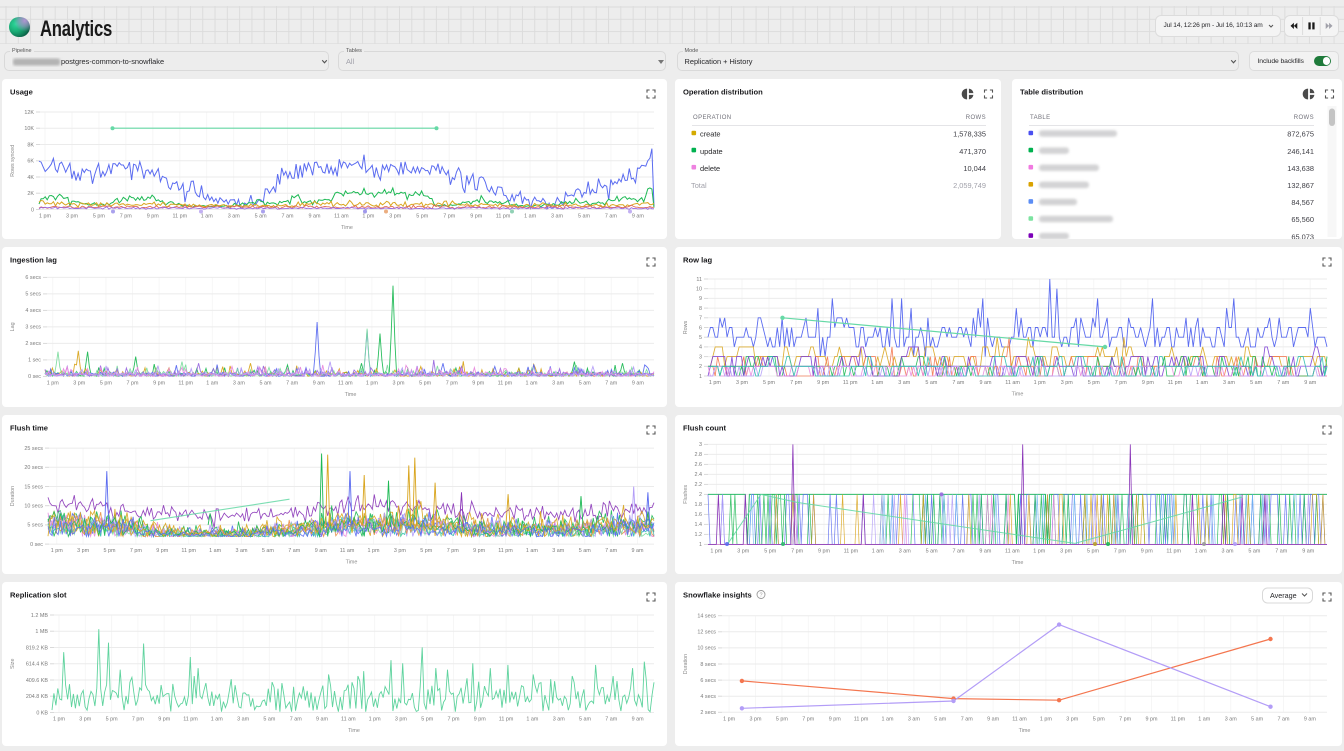 This screenshot has width=1344, height=751. Describe the element at coordinates (33, 260) in the screenshot. I see `svg-text: Ingestion lag` at that location.